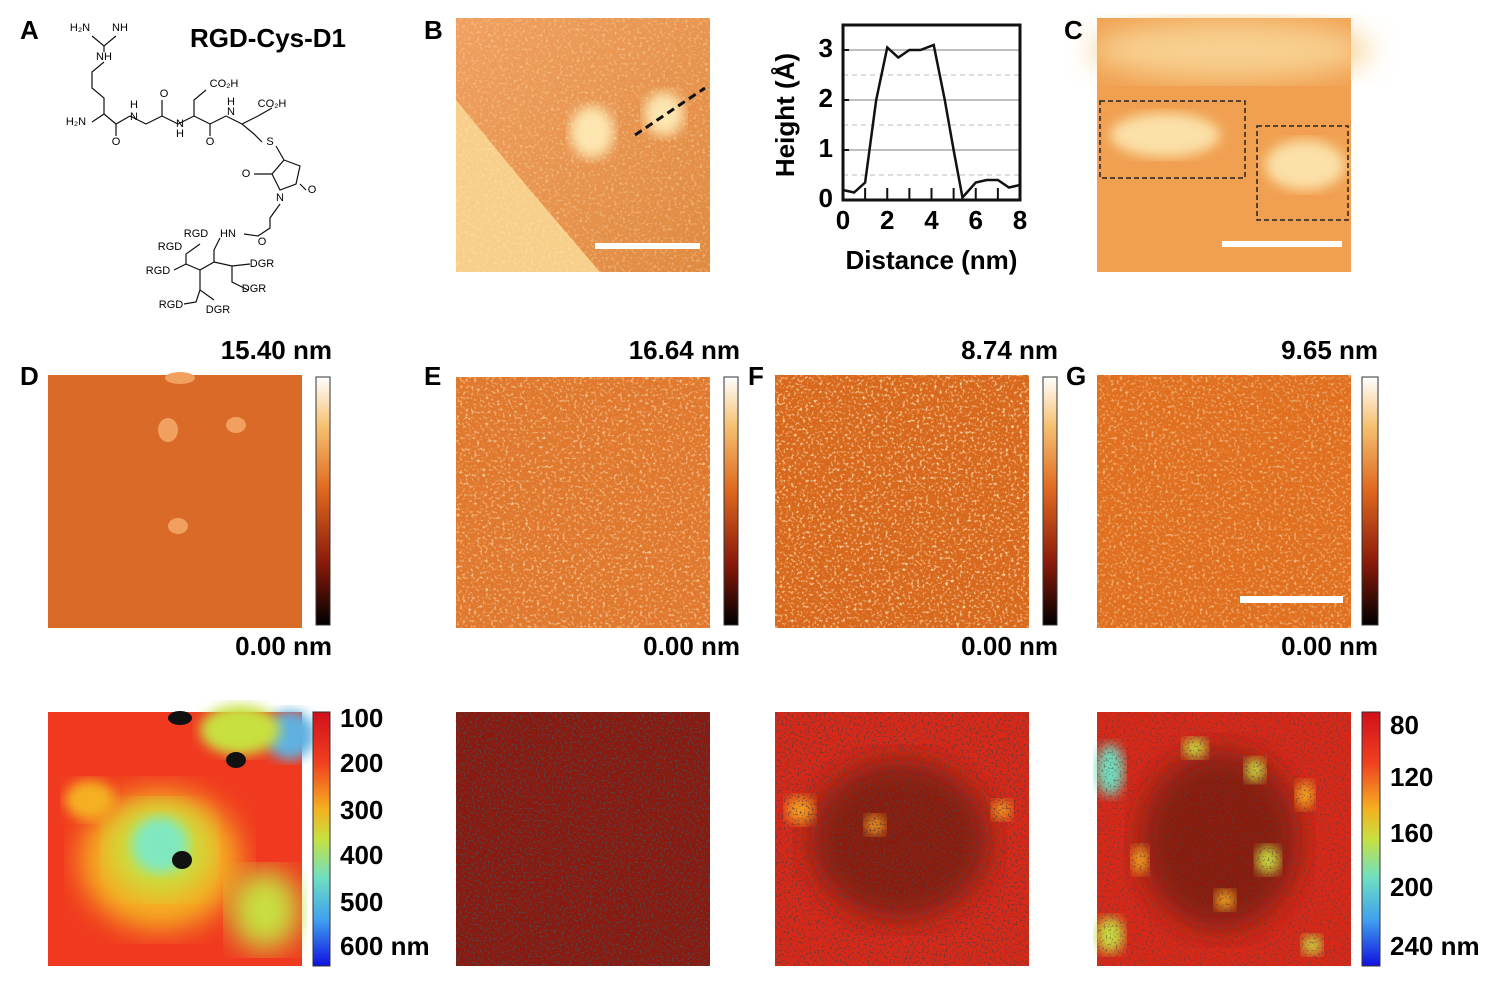 Image resolution: width=1500 pixels, height=984 pixels. I want to click on atom-label: S, so click(269, 142).